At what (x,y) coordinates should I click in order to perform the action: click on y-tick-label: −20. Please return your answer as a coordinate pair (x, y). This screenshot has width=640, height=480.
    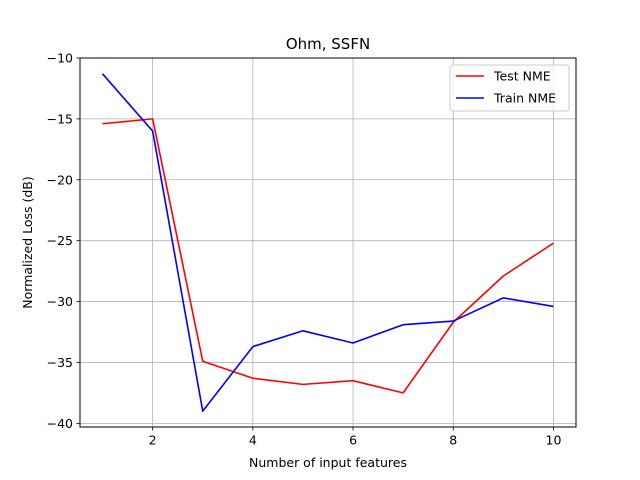
    Looking at the image, I should click on (60, 179).